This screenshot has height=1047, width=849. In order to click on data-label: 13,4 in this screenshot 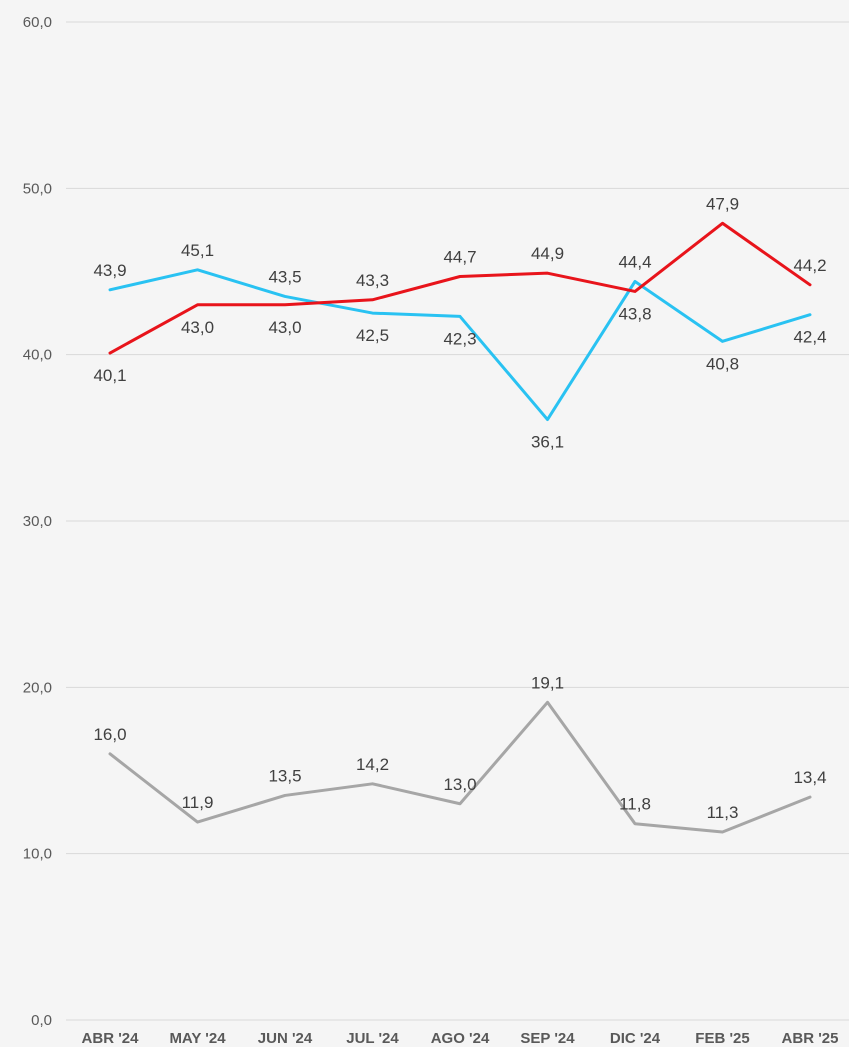, I will do `click(809, 777)`.